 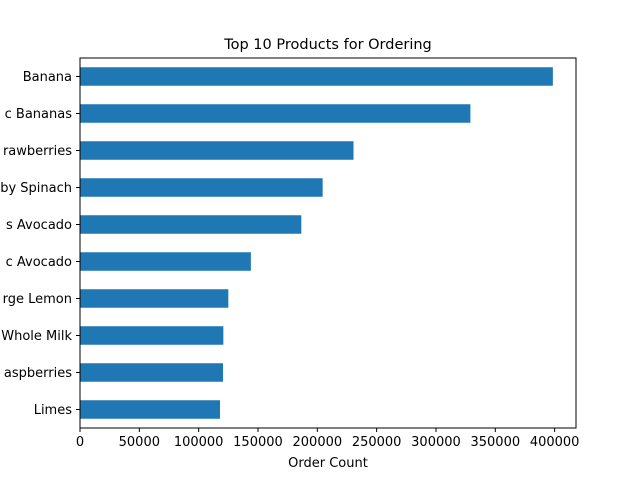 I want to click on x-tick-label: 150000, so click(x=258, y=442).